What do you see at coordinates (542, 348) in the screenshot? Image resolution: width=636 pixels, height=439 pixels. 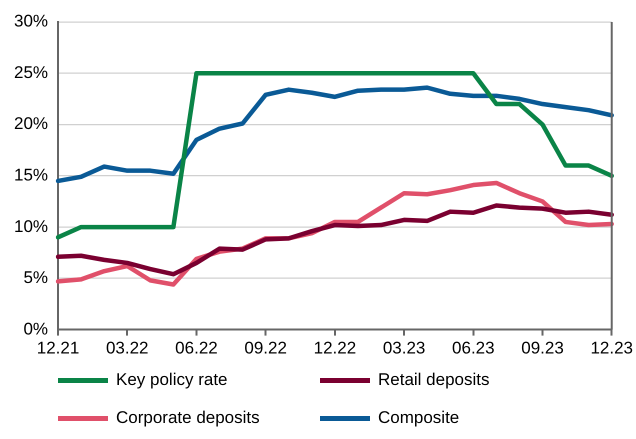 I see `x-tick-label: 09.23` at bounding box center [542, 348].